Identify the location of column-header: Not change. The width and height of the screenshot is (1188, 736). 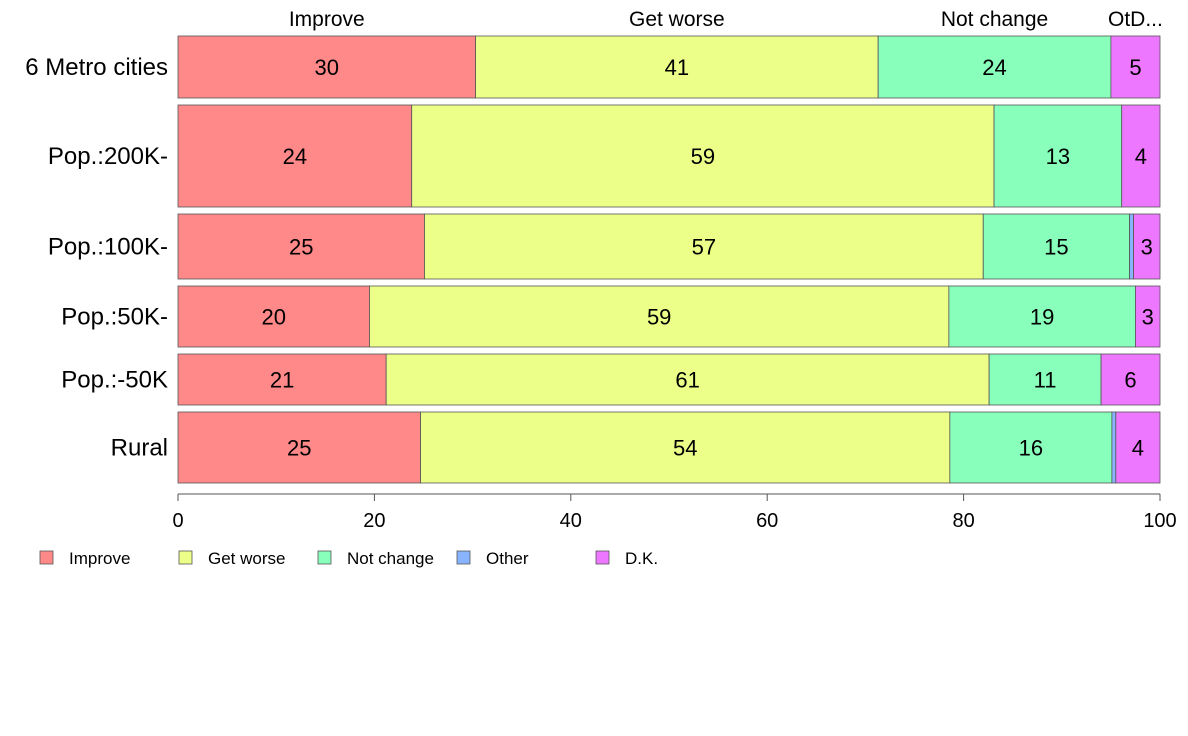
(994, 19).